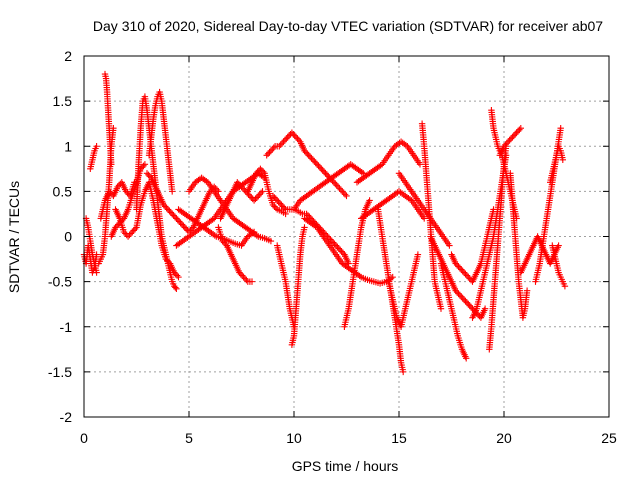 This screenshot has width=640, height=480. Describe the element at coordinates (60, 372) in the screenshot. I see `y-tick-label: -1.5` at that location.